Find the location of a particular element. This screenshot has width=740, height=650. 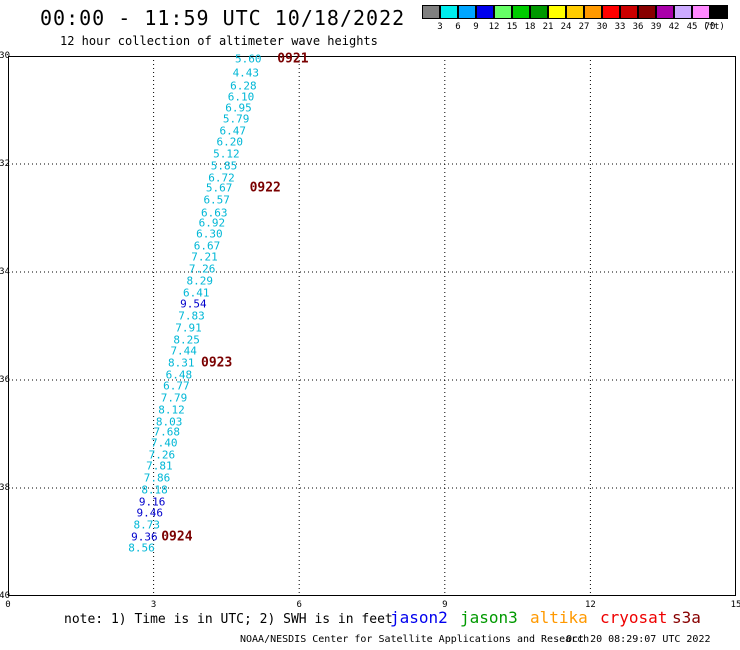

wave-height-reading: 8.18 is located at coordinates (154, 490).